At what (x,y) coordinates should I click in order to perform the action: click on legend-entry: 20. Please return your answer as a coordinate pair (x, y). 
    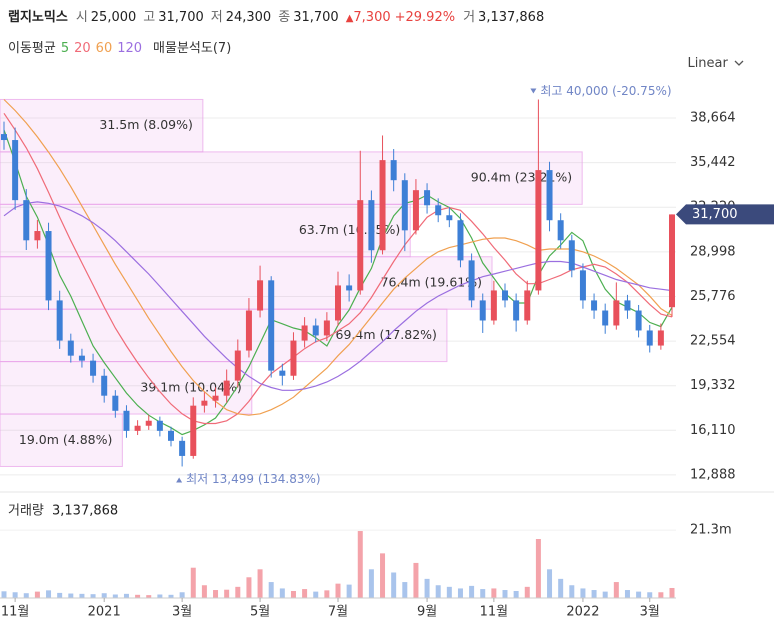
    Looking at the image, I should click on (82, 48).